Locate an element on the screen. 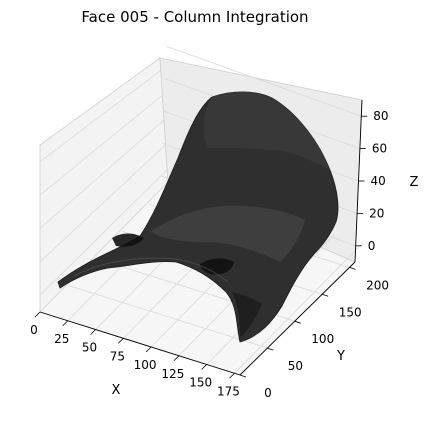 The height and width of the screenshot is (421, 430). x-tick-label: 125 is located at coordinates (172, 374).